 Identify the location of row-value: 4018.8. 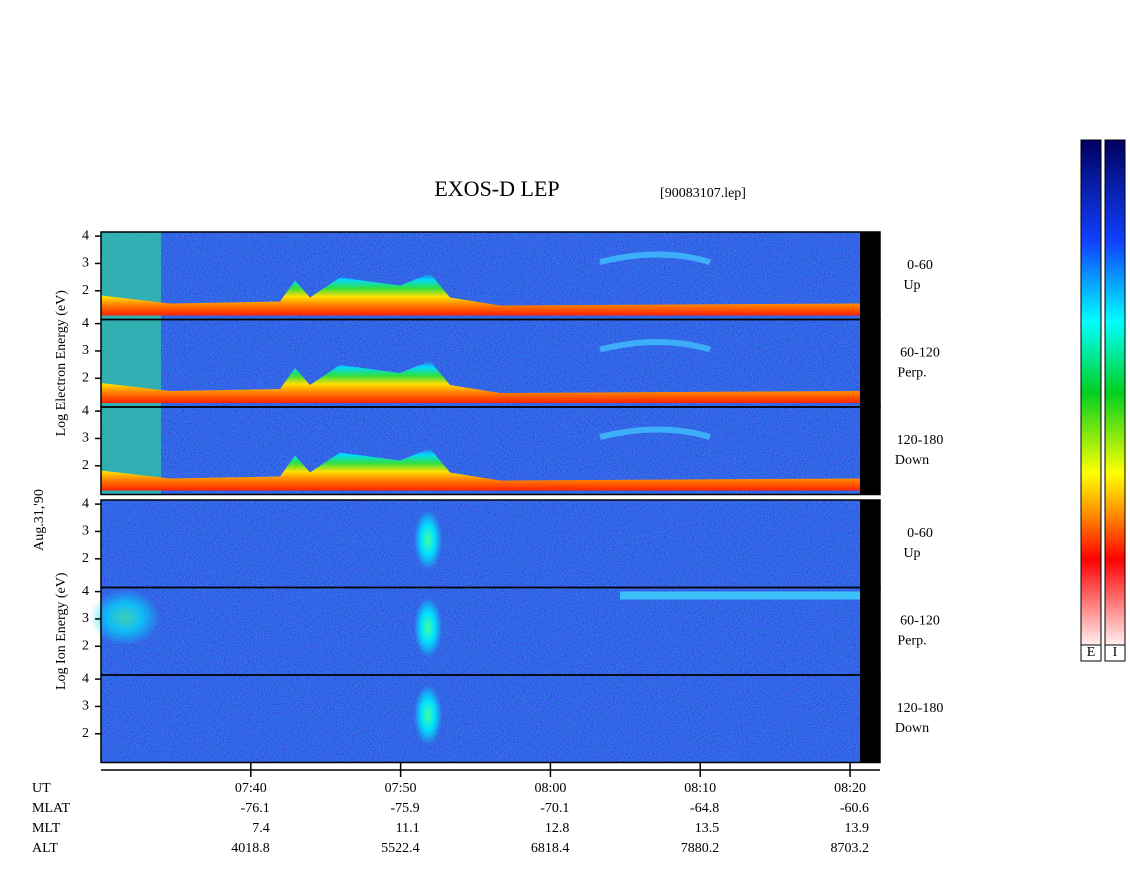
(250, 848).